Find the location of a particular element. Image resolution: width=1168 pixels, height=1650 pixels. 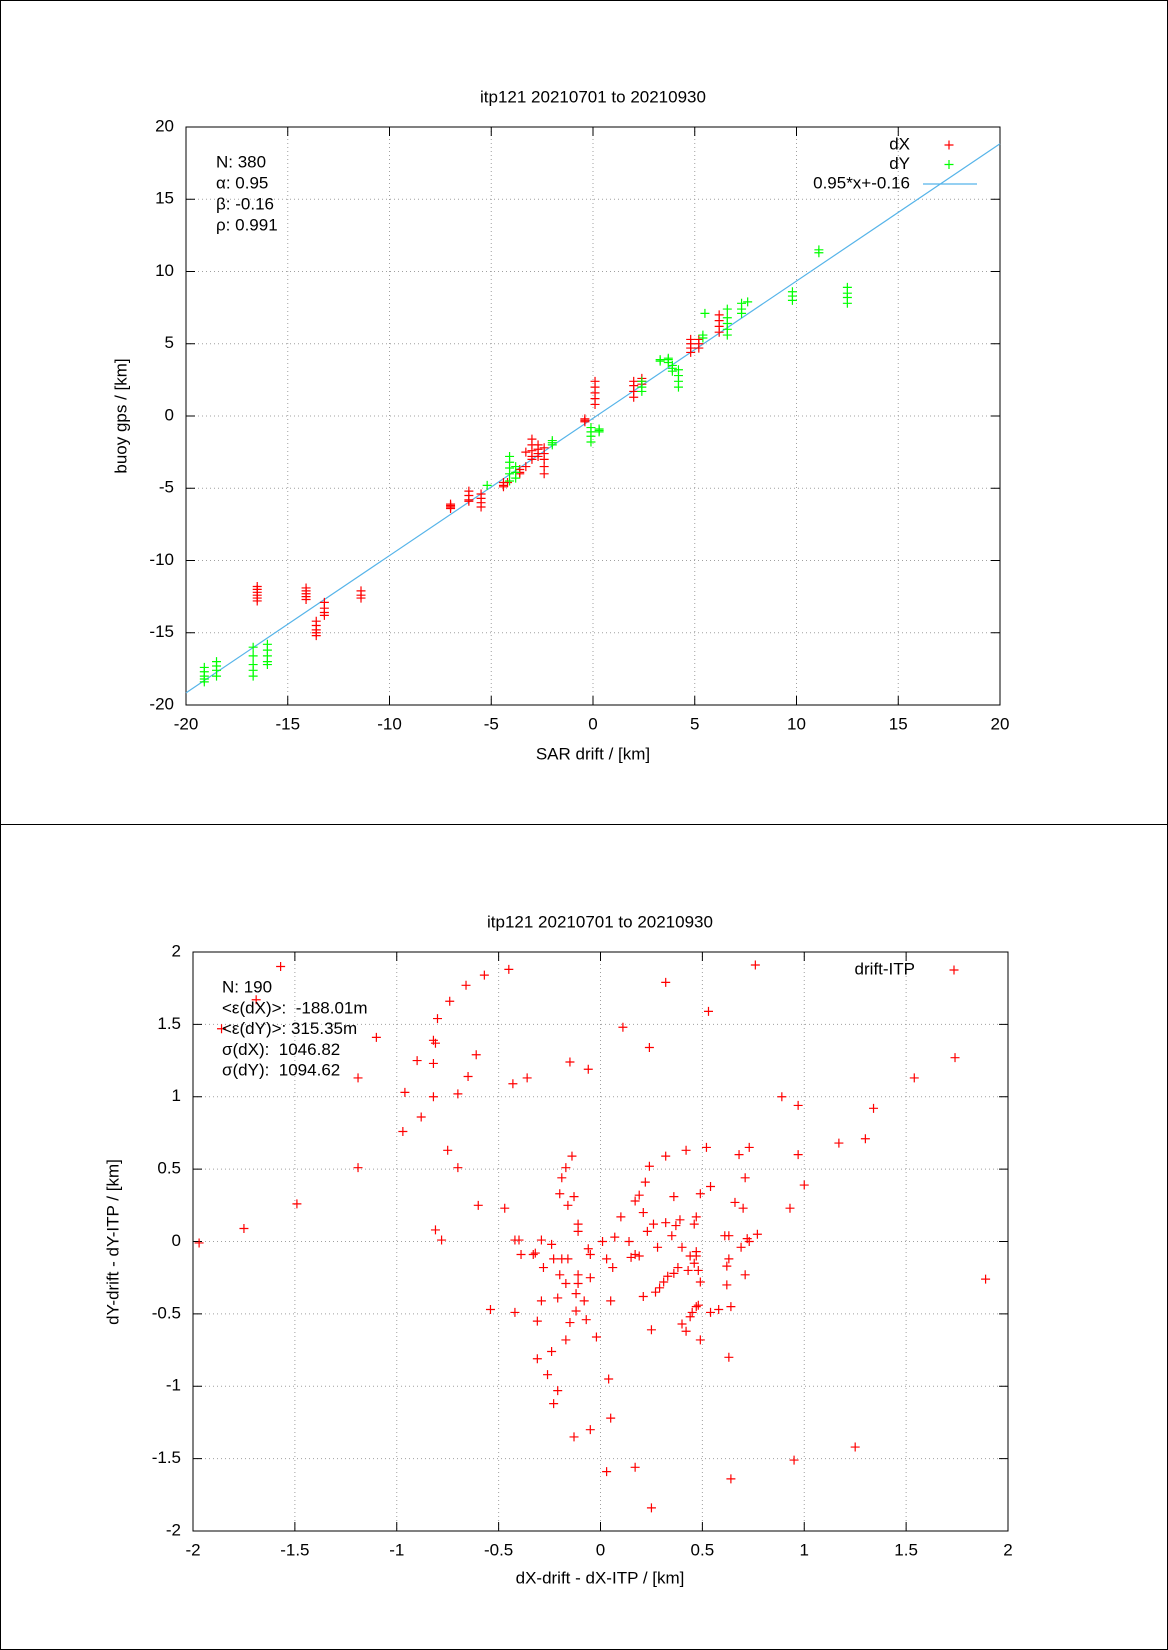

legend-label: dX is located at coordinates (899, 143).